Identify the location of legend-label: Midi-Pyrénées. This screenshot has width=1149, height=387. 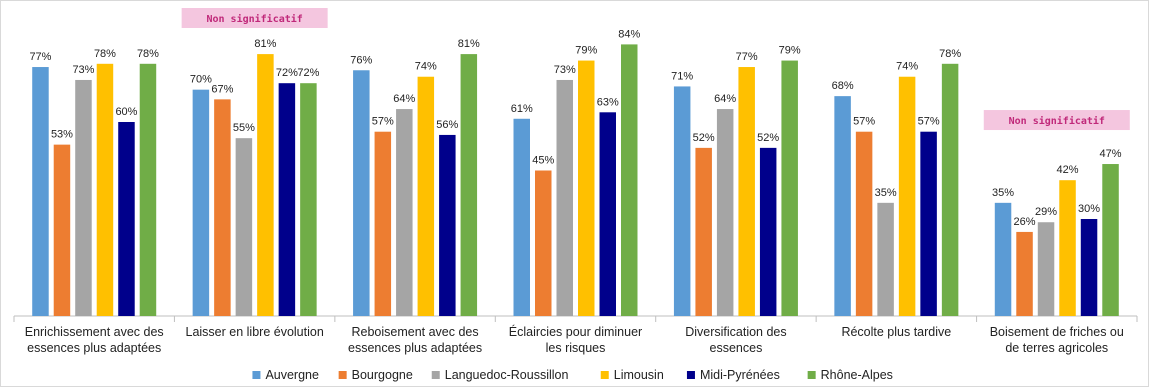
(740, 375).